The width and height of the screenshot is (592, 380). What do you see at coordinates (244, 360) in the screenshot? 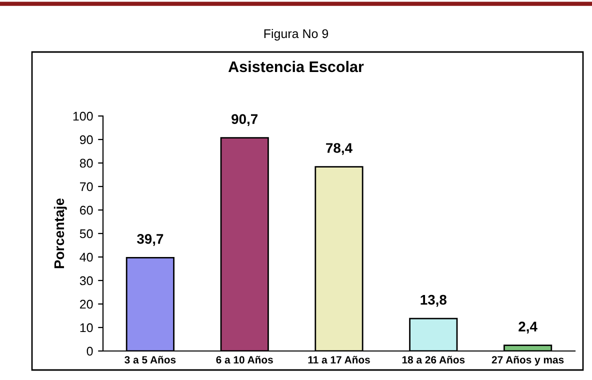
I see `x-tick-label: 6 a 10 Años` at bounding box center [244, 360].